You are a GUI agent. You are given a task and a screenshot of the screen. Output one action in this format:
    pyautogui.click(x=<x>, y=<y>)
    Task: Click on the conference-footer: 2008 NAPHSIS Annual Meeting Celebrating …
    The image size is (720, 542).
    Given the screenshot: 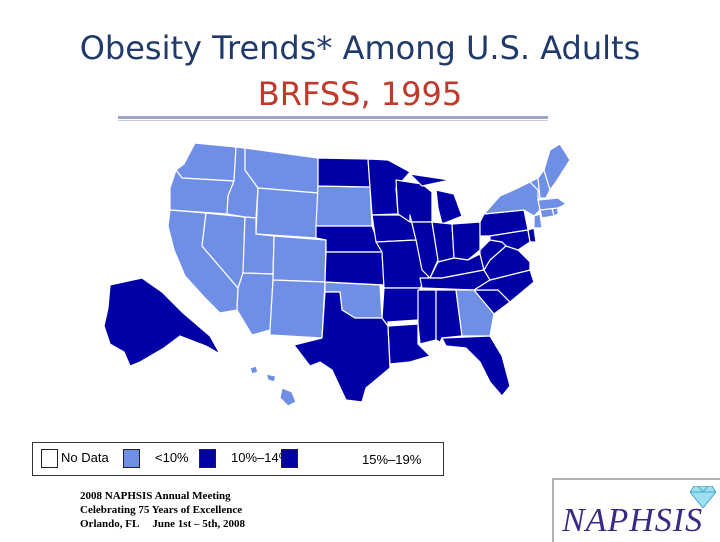 What is the action you would take?
    pyautogui.click(x=162, y=510)
    